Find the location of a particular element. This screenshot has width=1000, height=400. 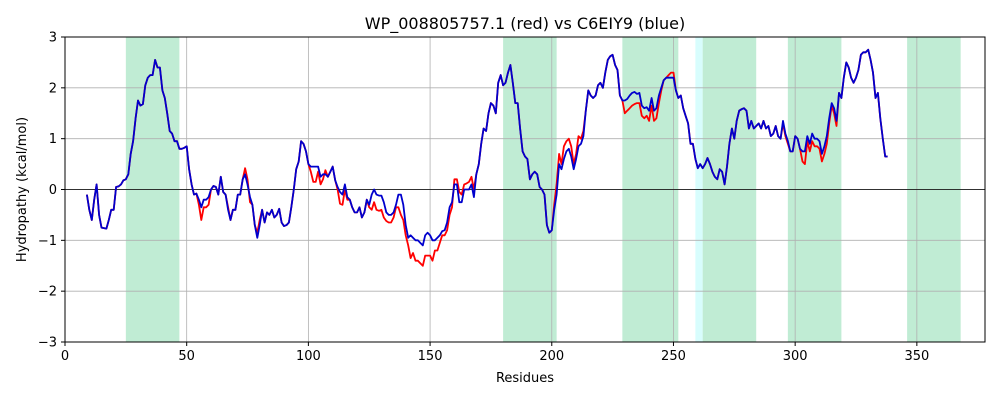

y-axis-ticks: −3 −2 −1 0 1 2 3 is located at coordinates (51, 191).